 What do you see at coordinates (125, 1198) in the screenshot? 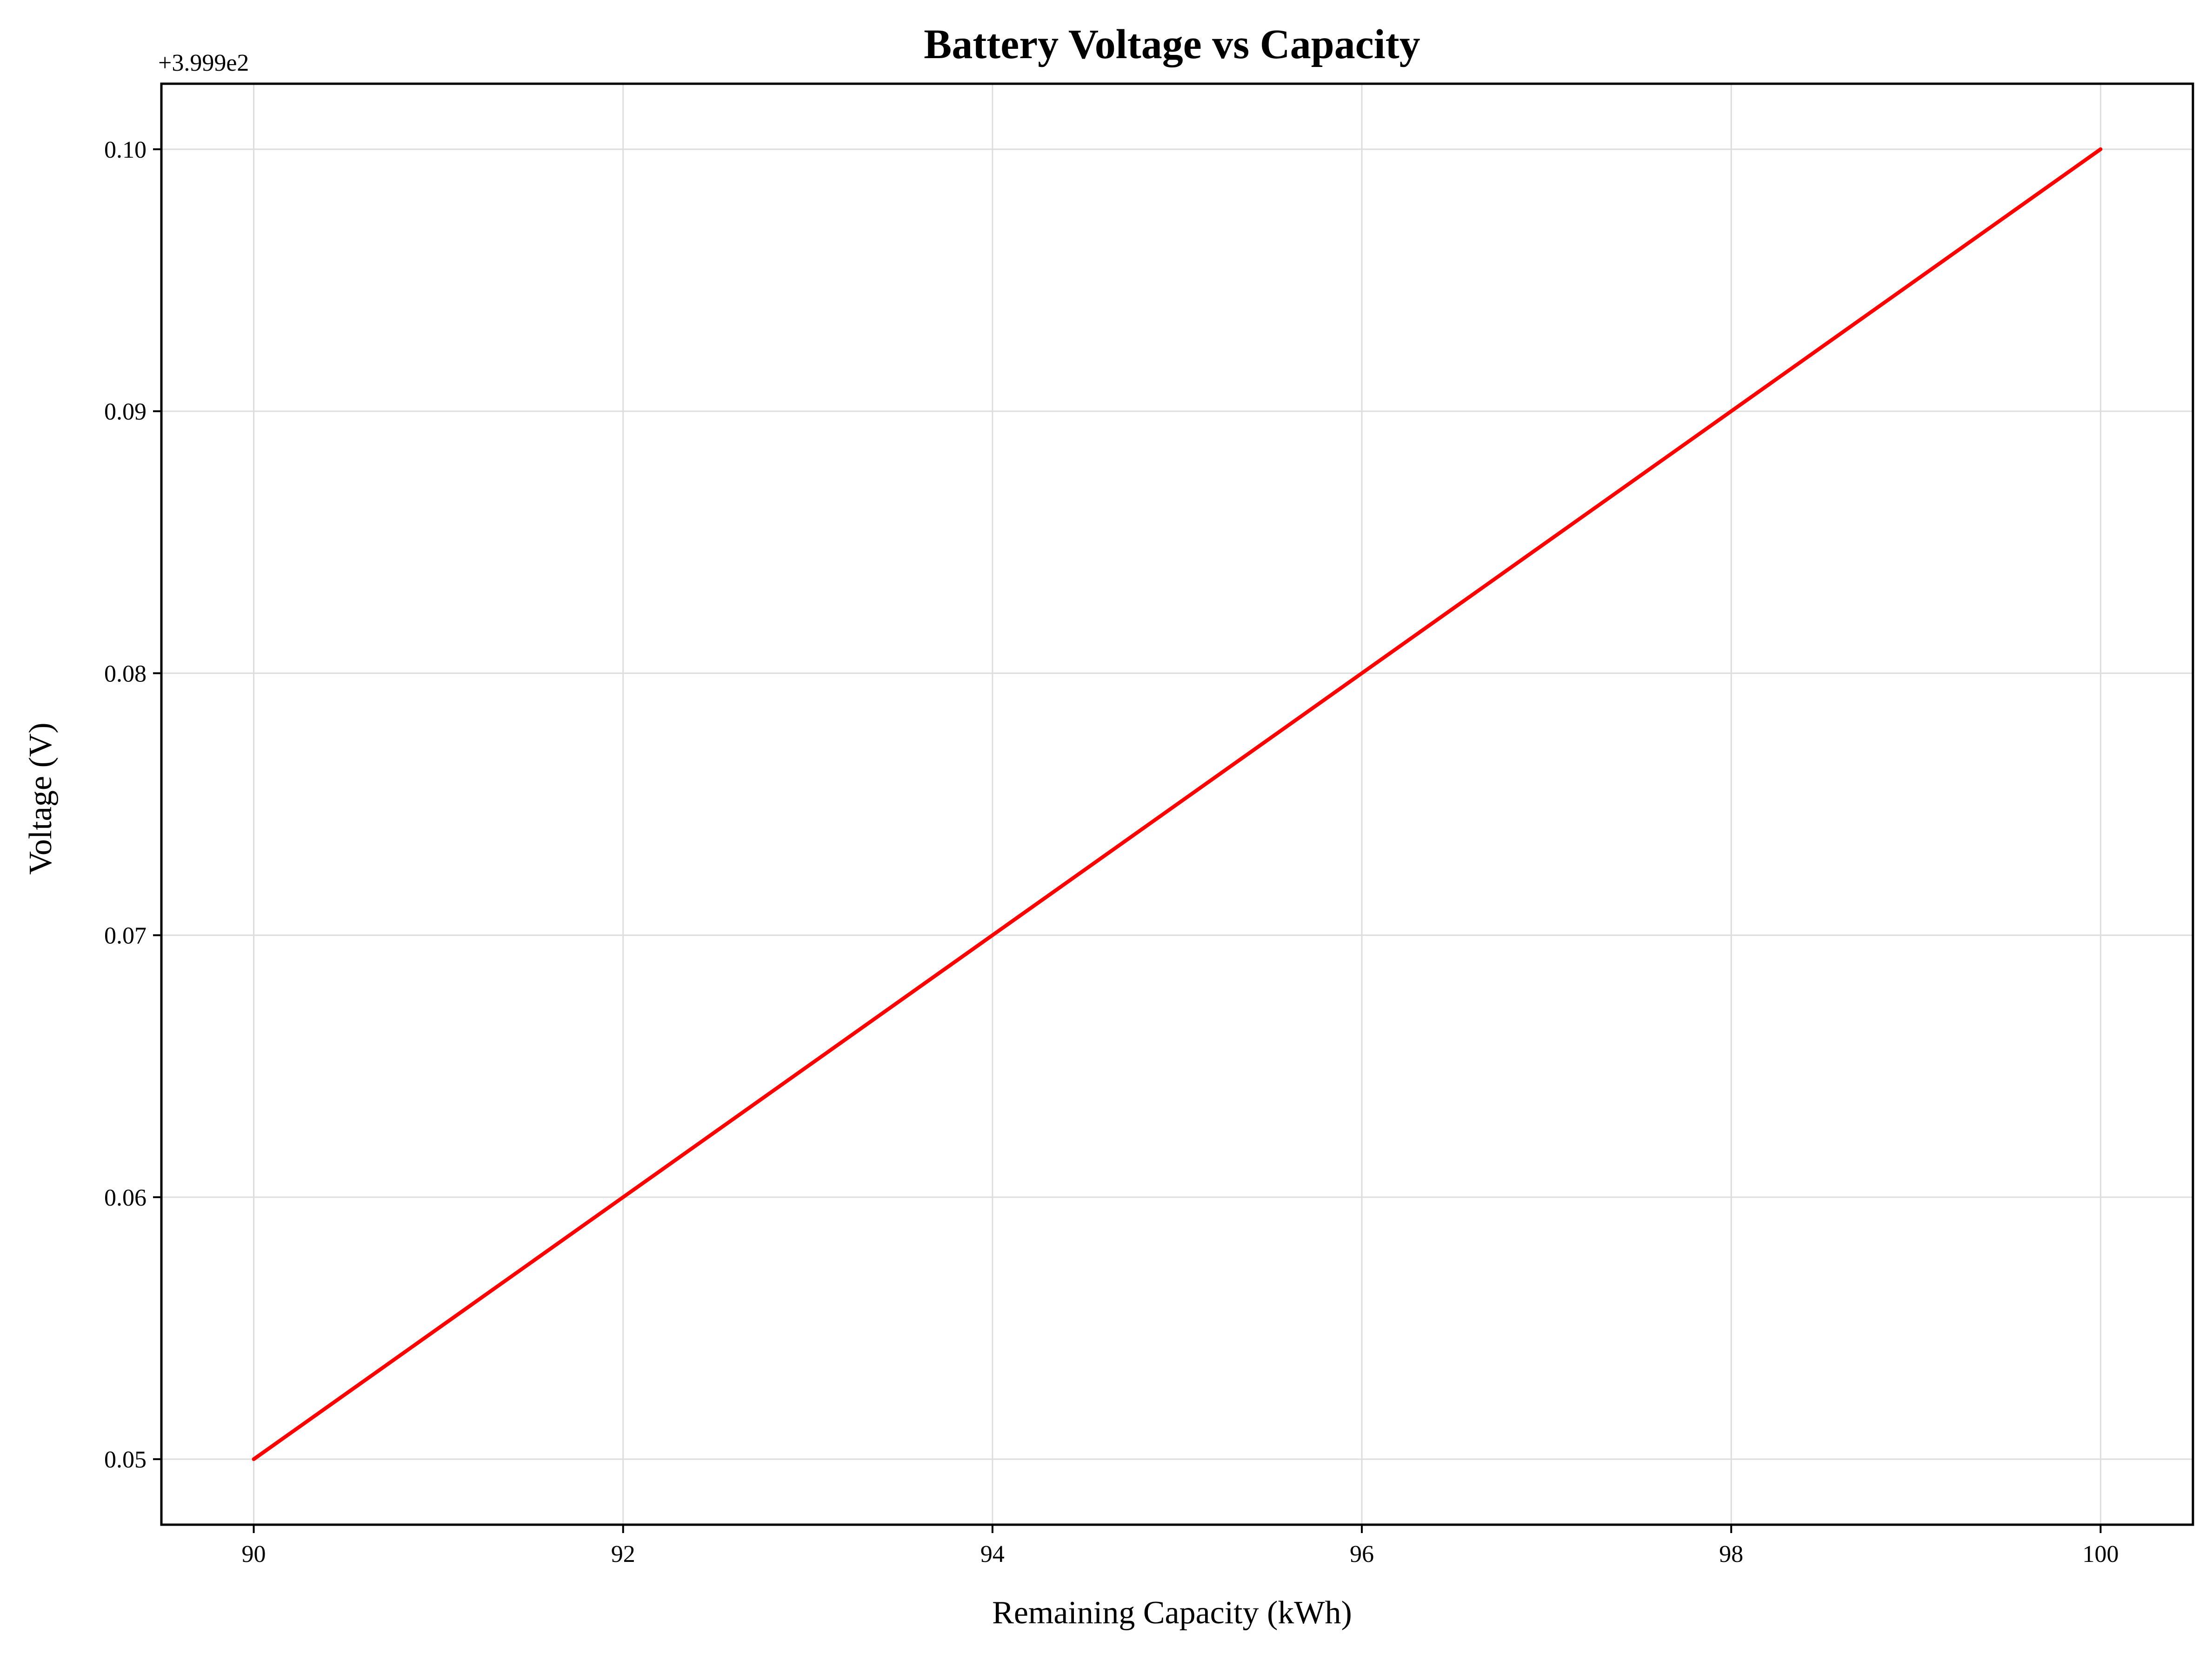
I see `y-tick-label: 0.06` at bounding box center [125, 1198].